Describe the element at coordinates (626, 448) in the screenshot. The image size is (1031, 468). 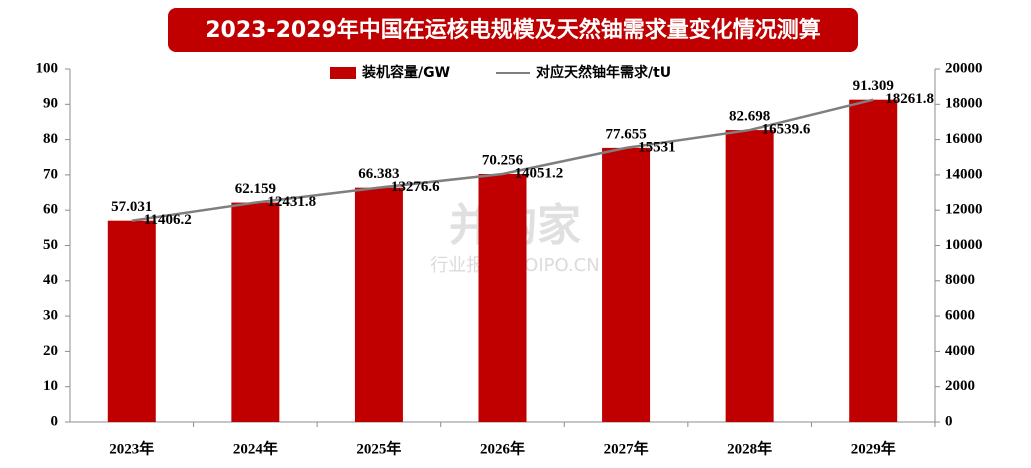
I see `x-tick-label: 2027年` at that location.